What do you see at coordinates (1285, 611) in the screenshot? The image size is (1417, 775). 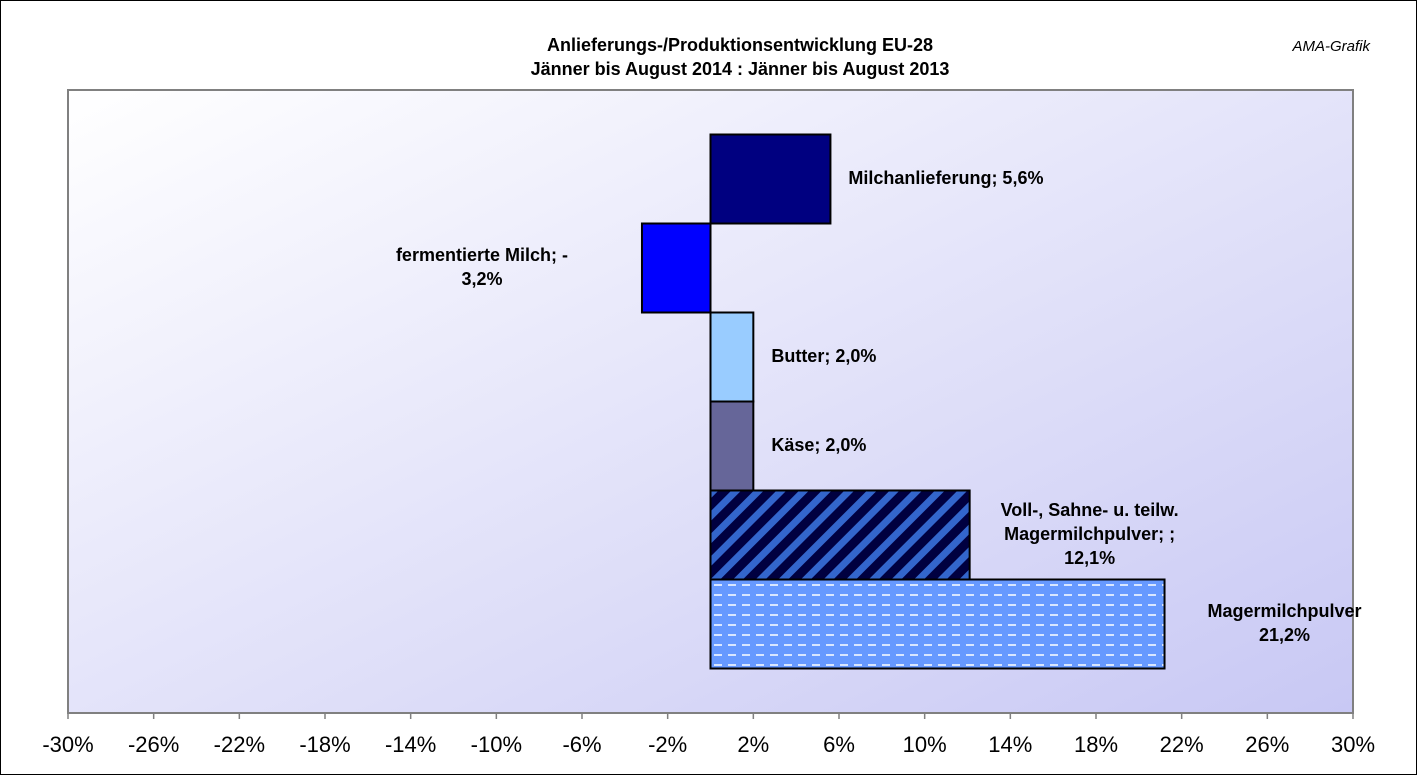 I see `data-label: Magermilchpulver` at bounding box center [1285, 611].